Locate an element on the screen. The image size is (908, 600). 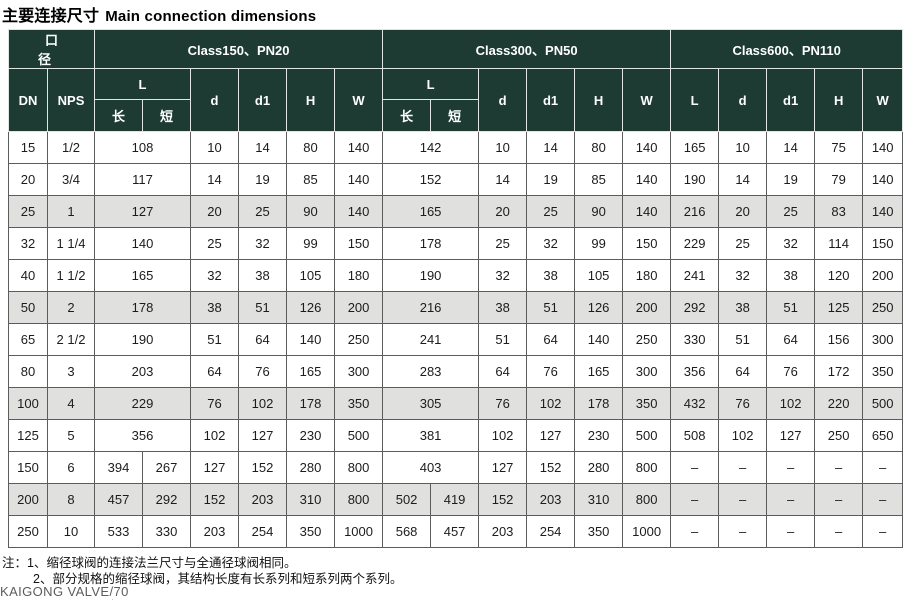
table-cell: 533 is located at coordinates (119, 531).